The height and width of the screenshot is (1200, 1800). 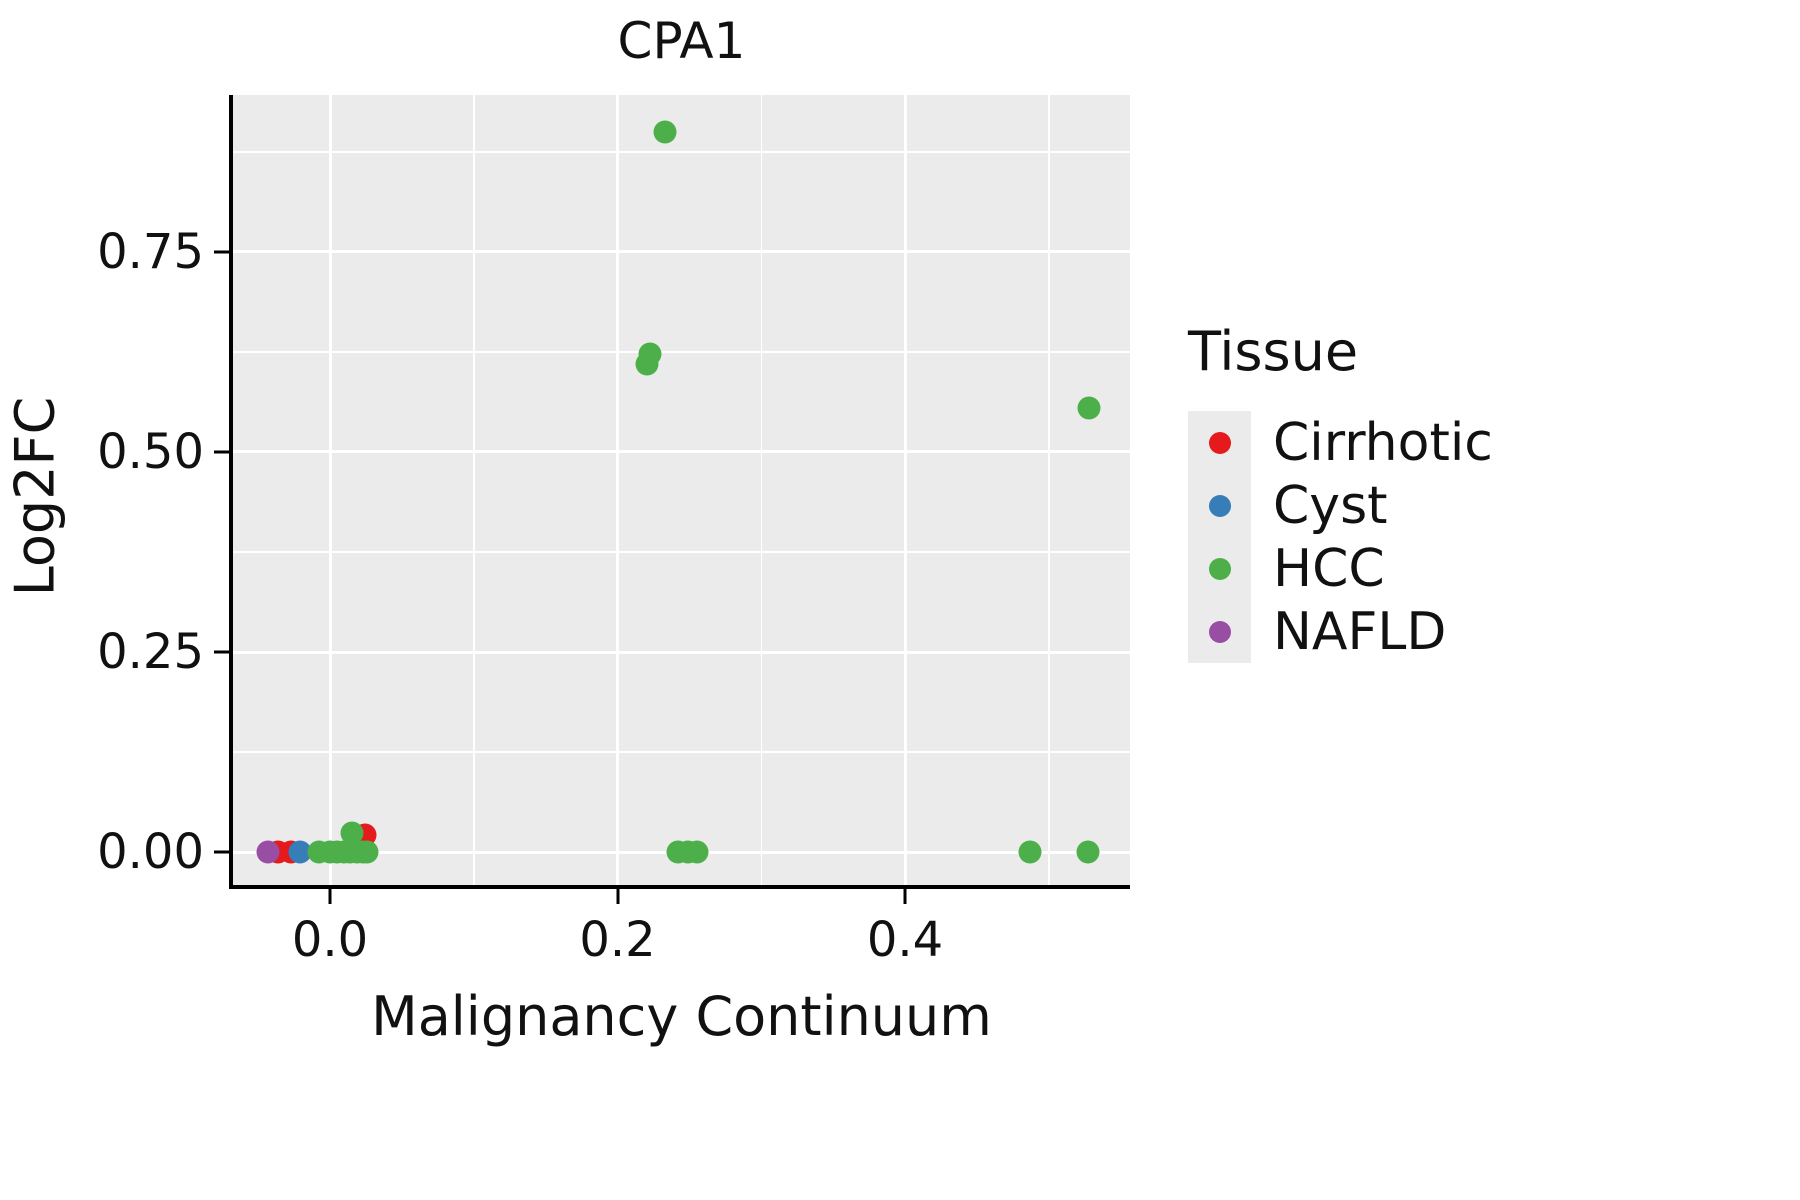 What do you see at coordinates (150, 451) in the screenshot?
I see `y-tick-label: 0.50` at bounding box center [150, 451].